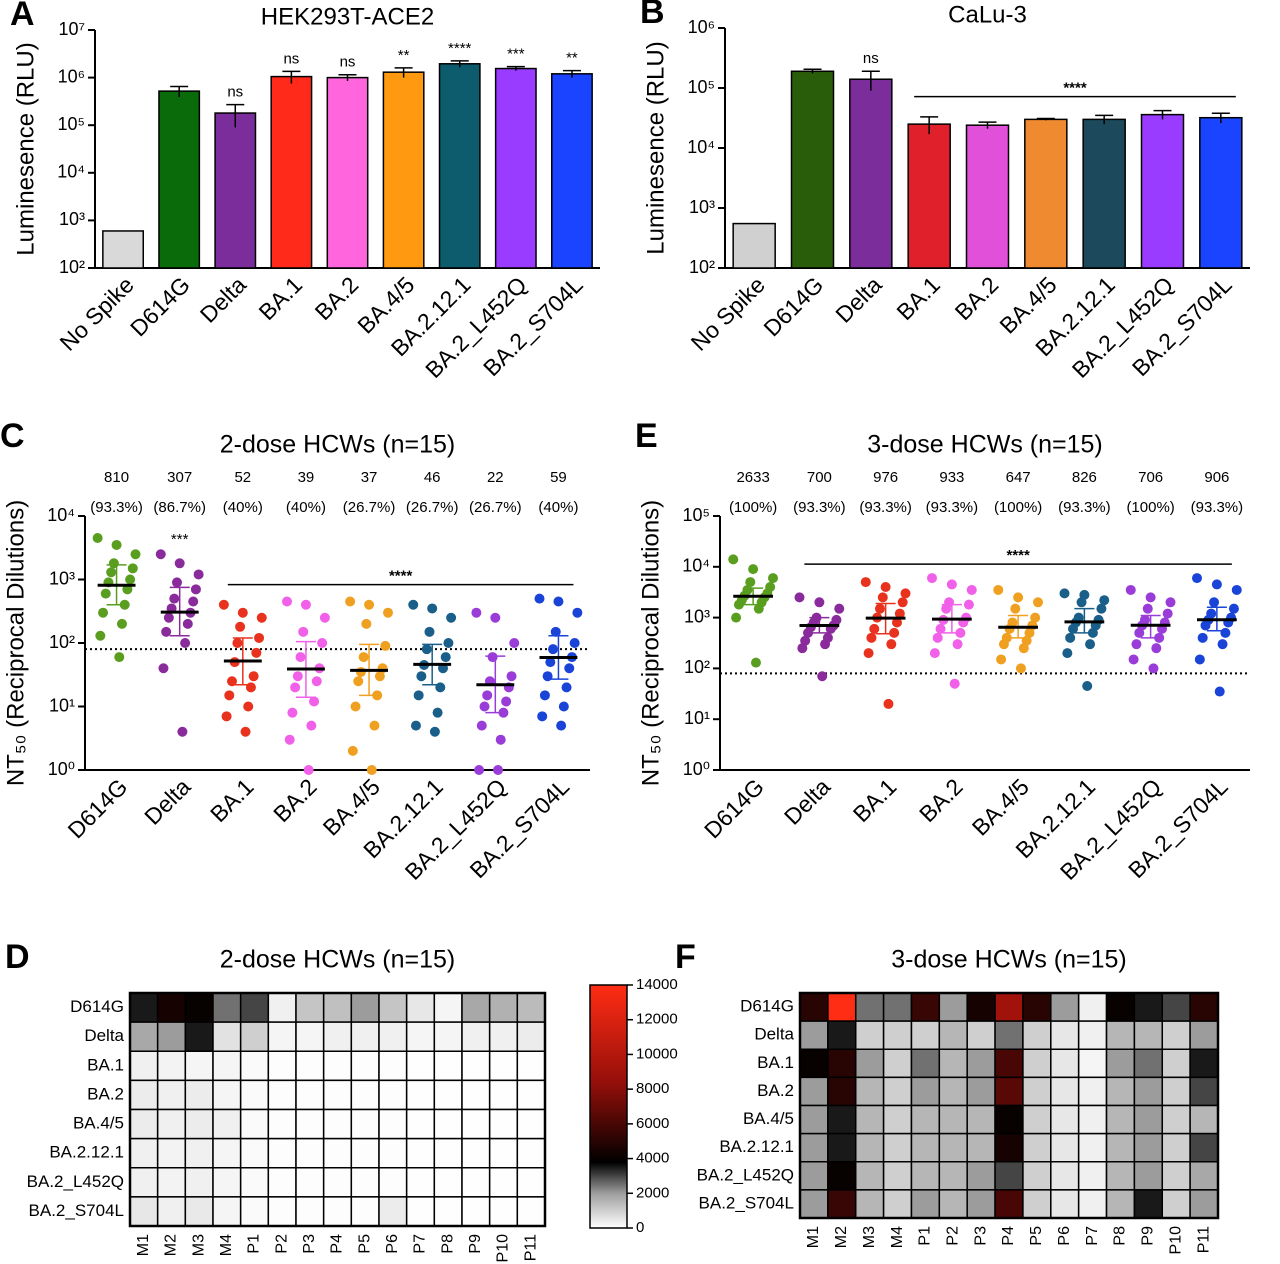 Image resolution: width=1280 pixels, height=1264 pixels. Describe the element at coordinates (701, 87) in the screenshot. I see `y-tick-label: 10⁵` at that location.